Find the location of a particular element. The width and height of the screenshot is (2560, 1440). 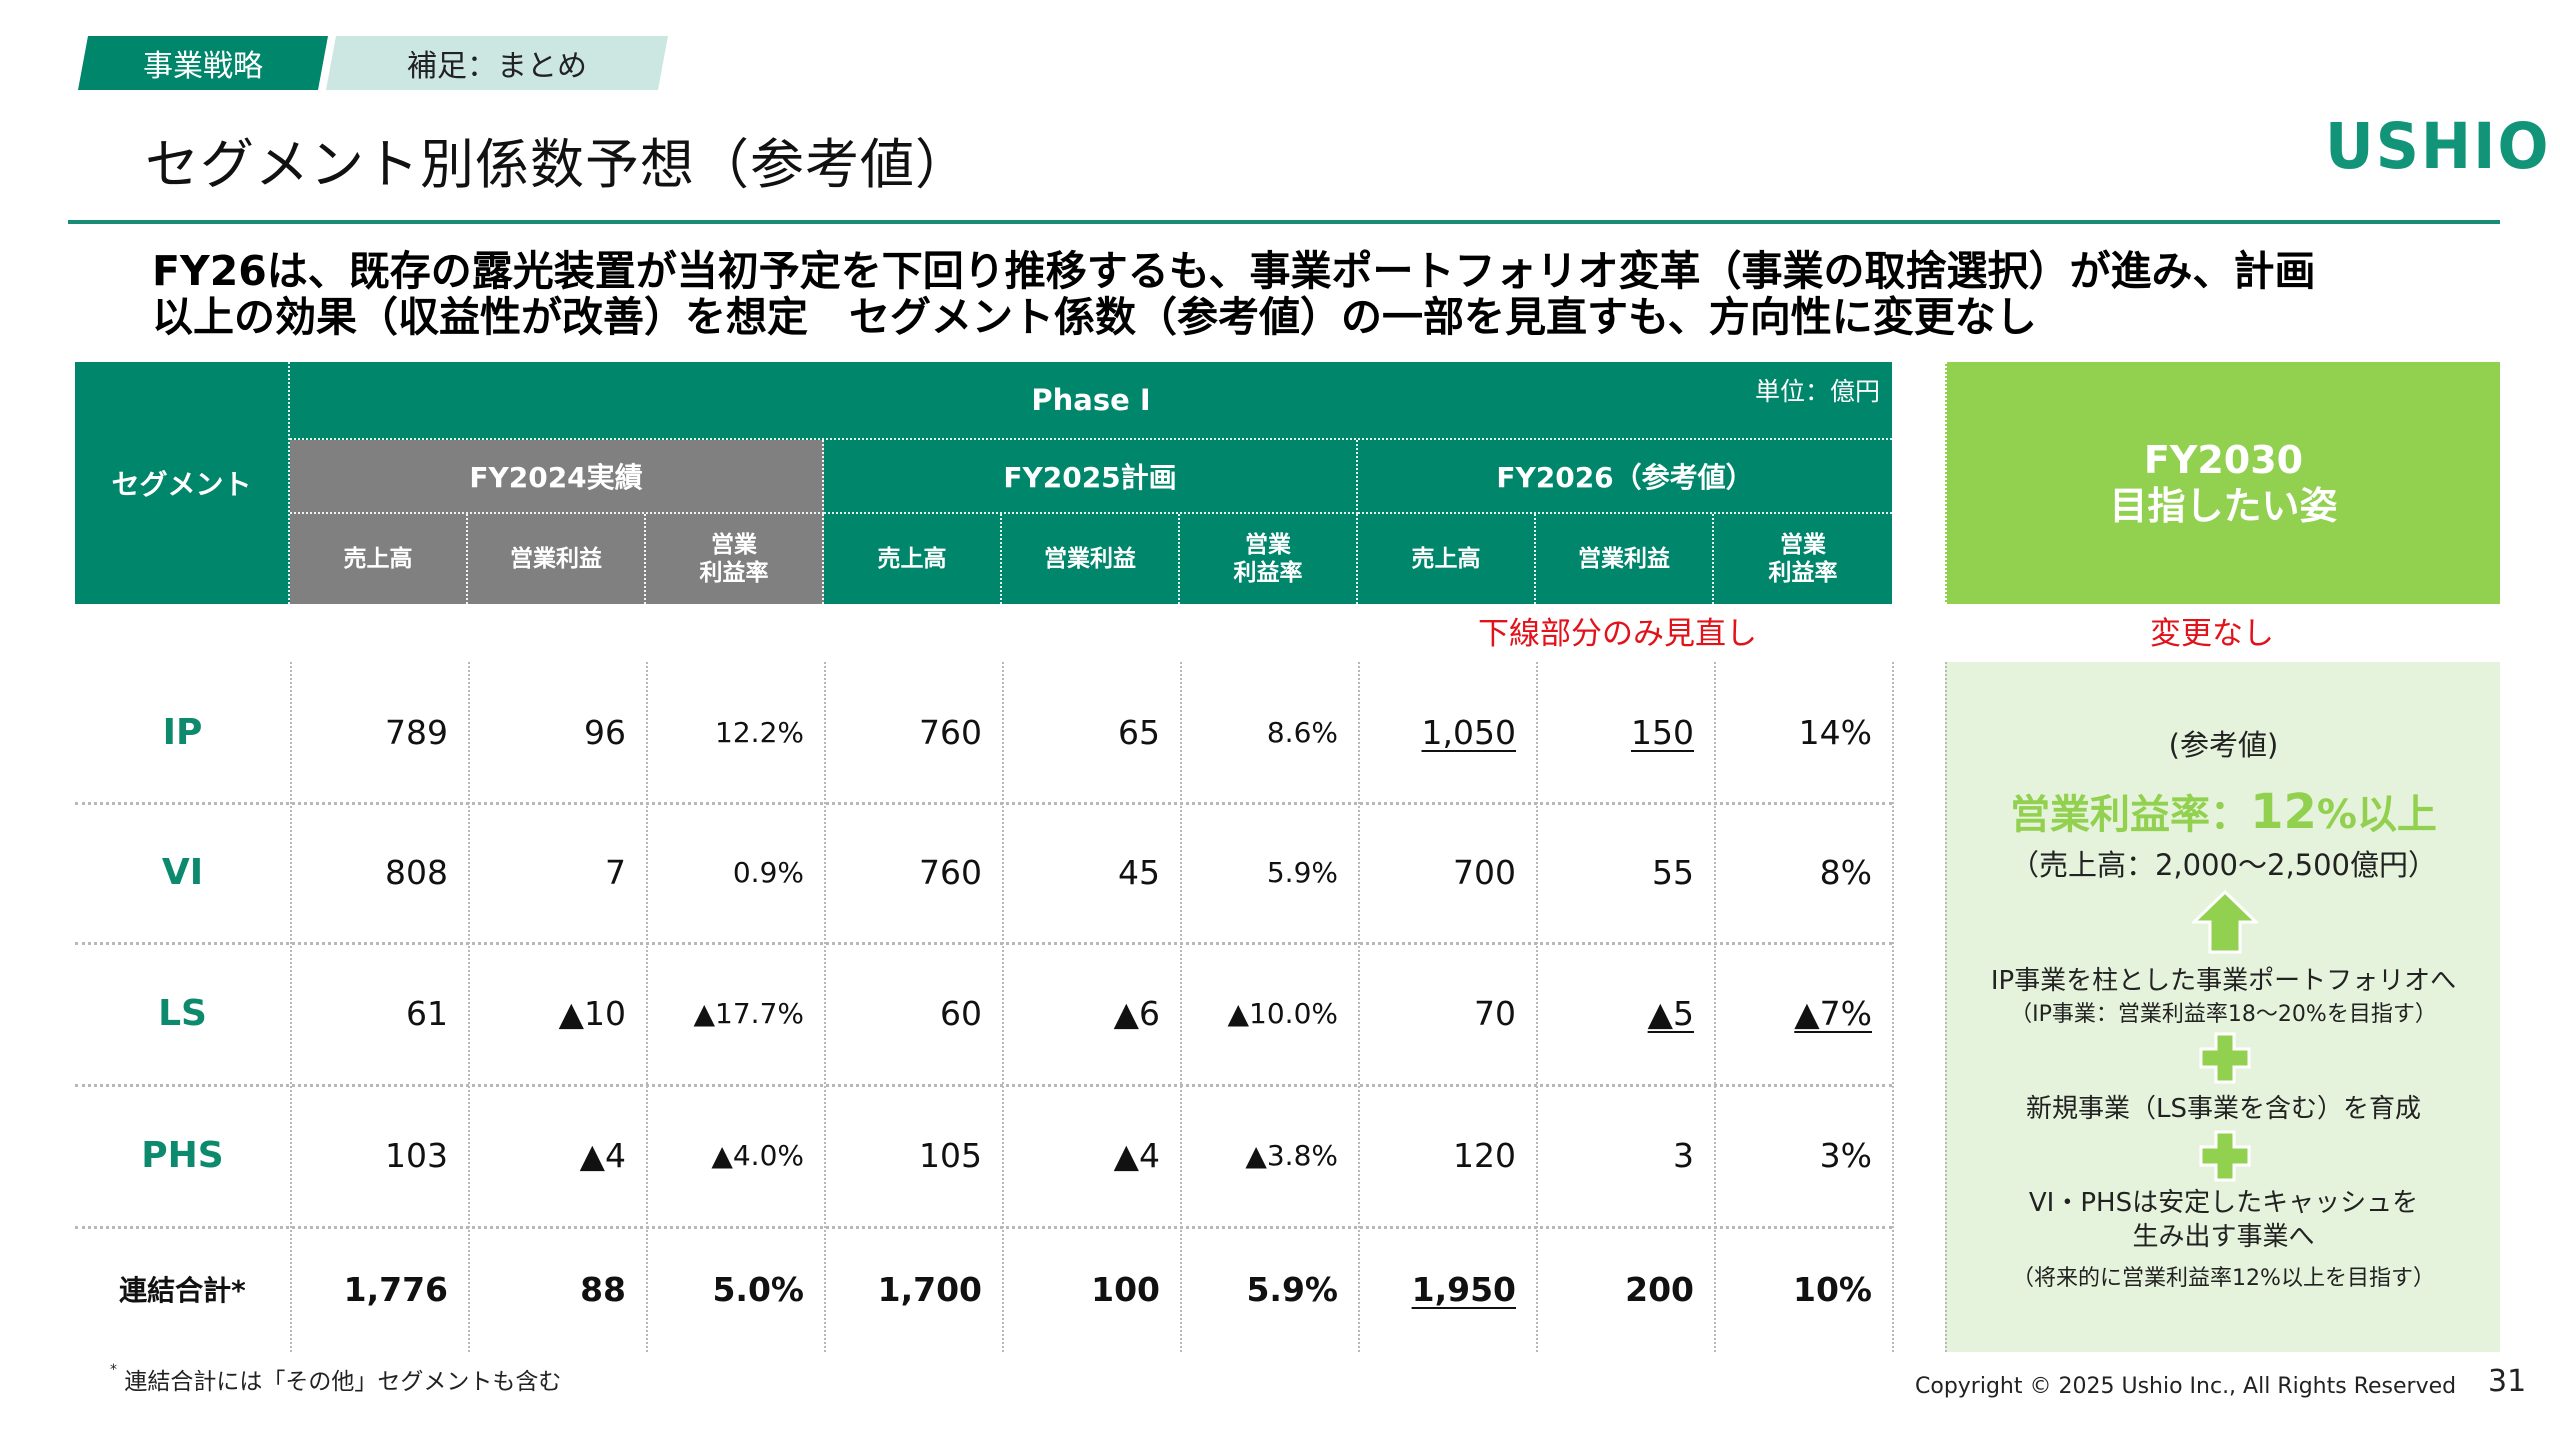

table-cell: ▲3.8% is located at coordinates (1269, 1155).